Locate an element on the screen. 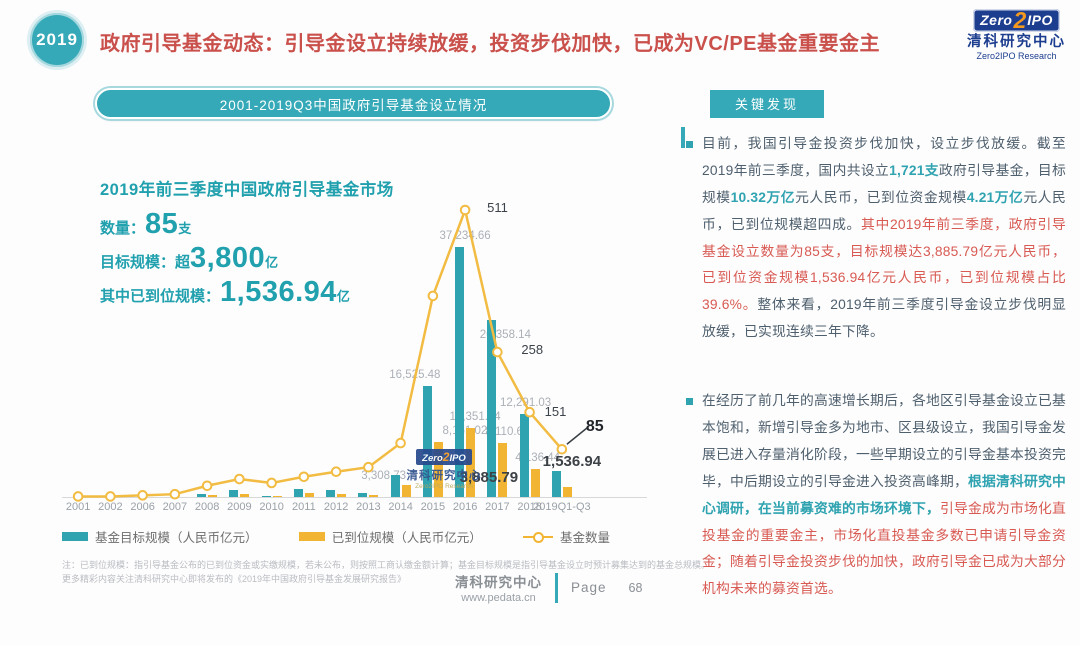  x-axis-label: 2006 is located at coordinates (142, 507).